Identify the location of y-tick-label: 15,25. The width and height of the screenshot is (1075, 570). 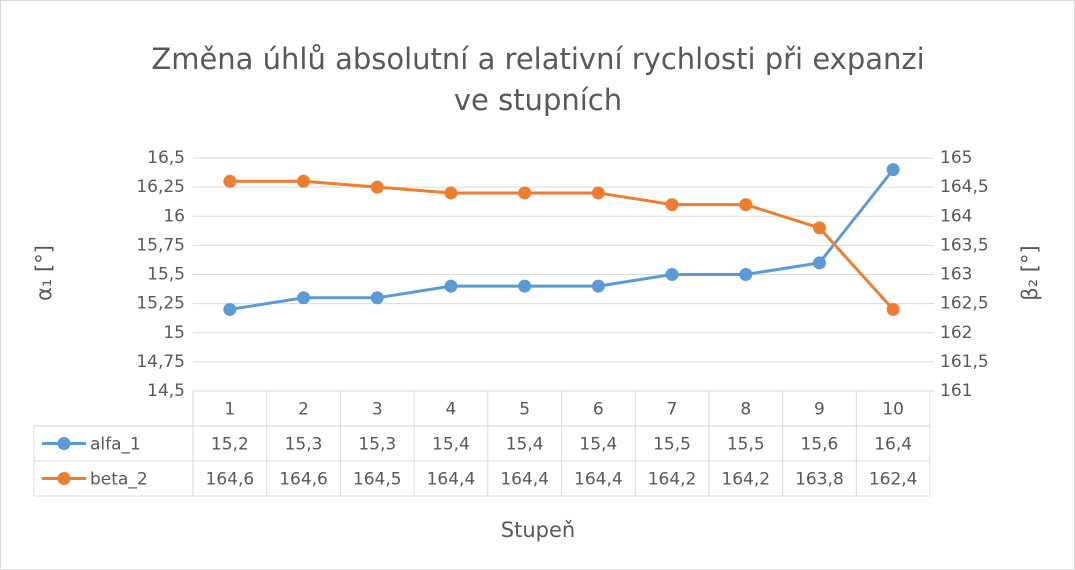
(160, 304).